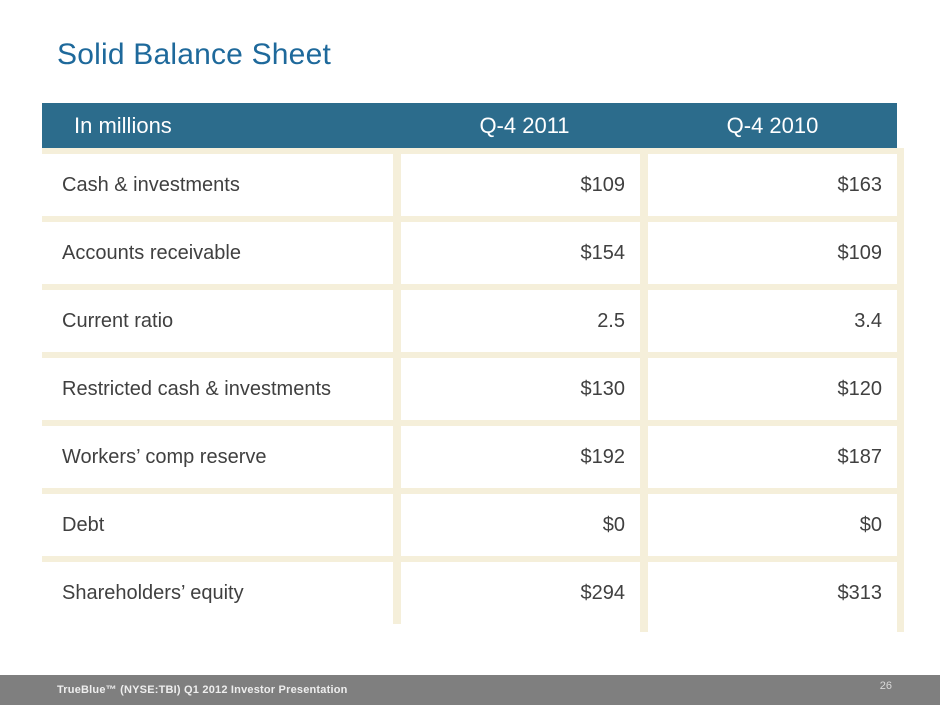 The image size is (940, 705). Describe the element at coordinates (772, 628) in the screenshot. I see `table-bottom-overflow-col3` at that location.